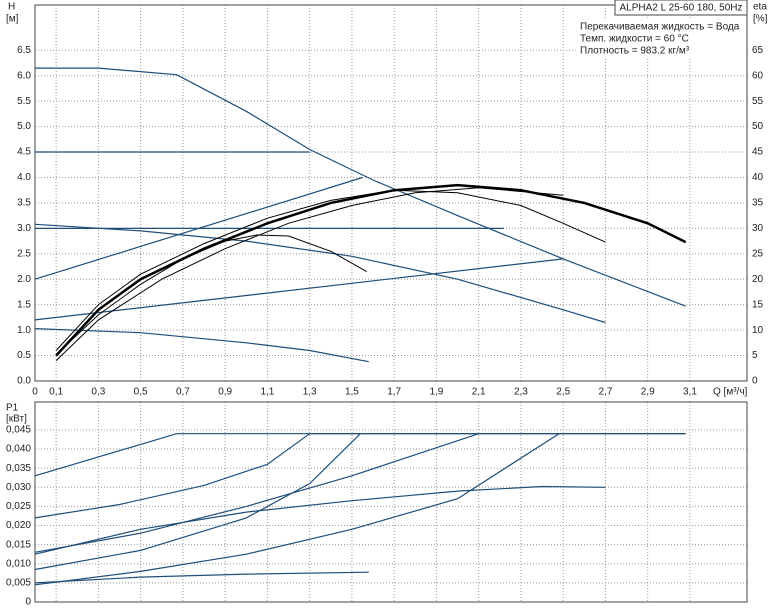 Image resolution: width=774 pixels, height=611 pixels. Describe the element at coordinates (758, 279) in the screenshot. I see `y2-tick-label: 20` at that location.